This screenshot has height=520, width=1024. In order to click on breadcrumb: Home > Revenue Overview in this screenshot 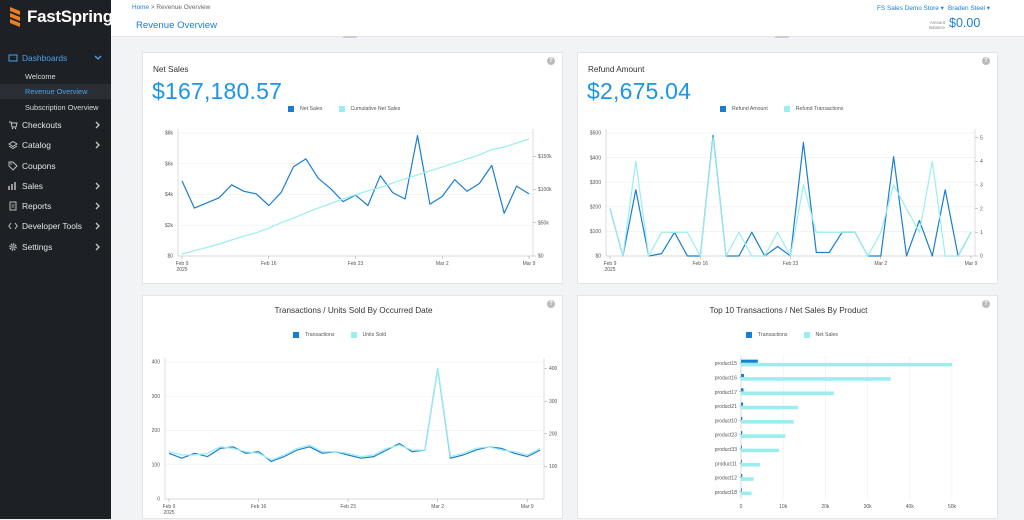, I will do `click(171, 7)`.